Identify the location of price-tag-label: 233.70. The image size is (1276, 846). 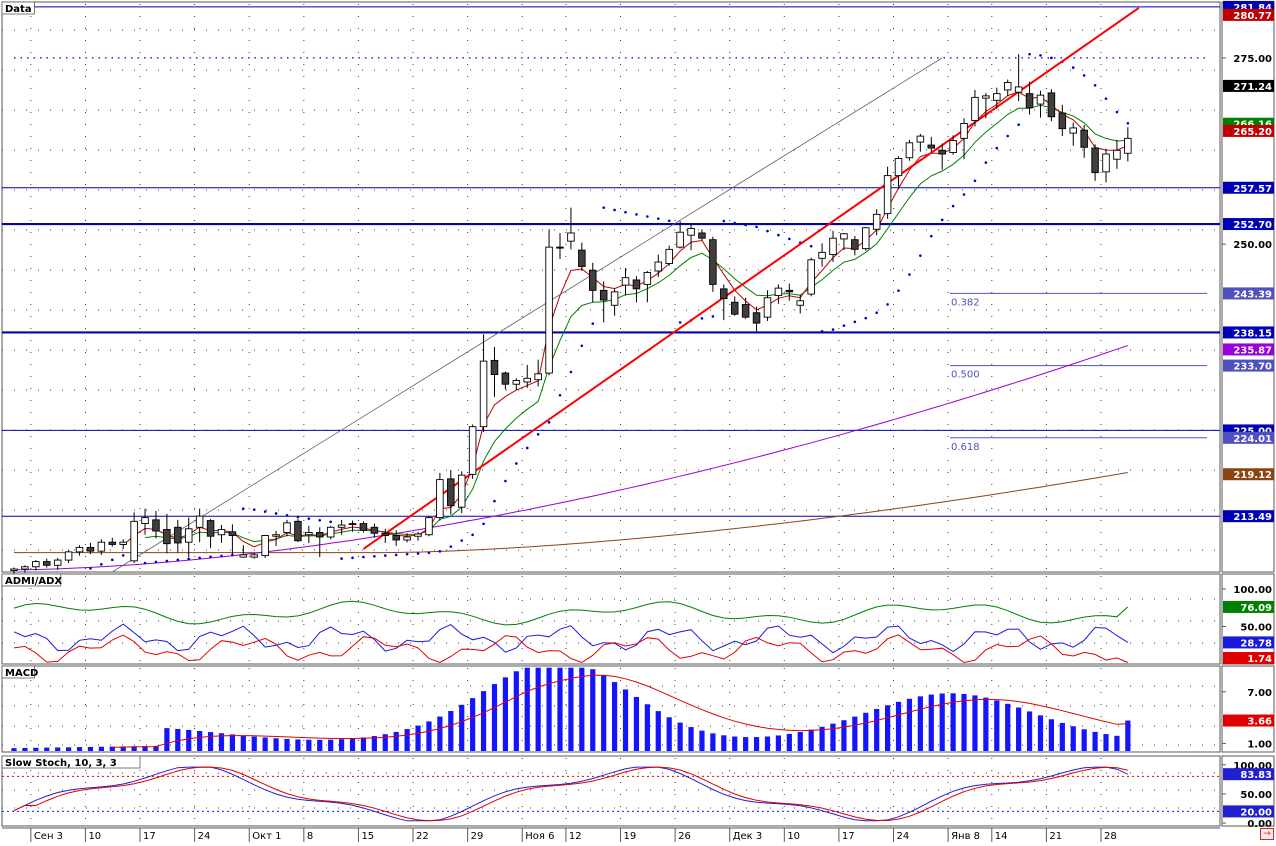
(1252, 367).